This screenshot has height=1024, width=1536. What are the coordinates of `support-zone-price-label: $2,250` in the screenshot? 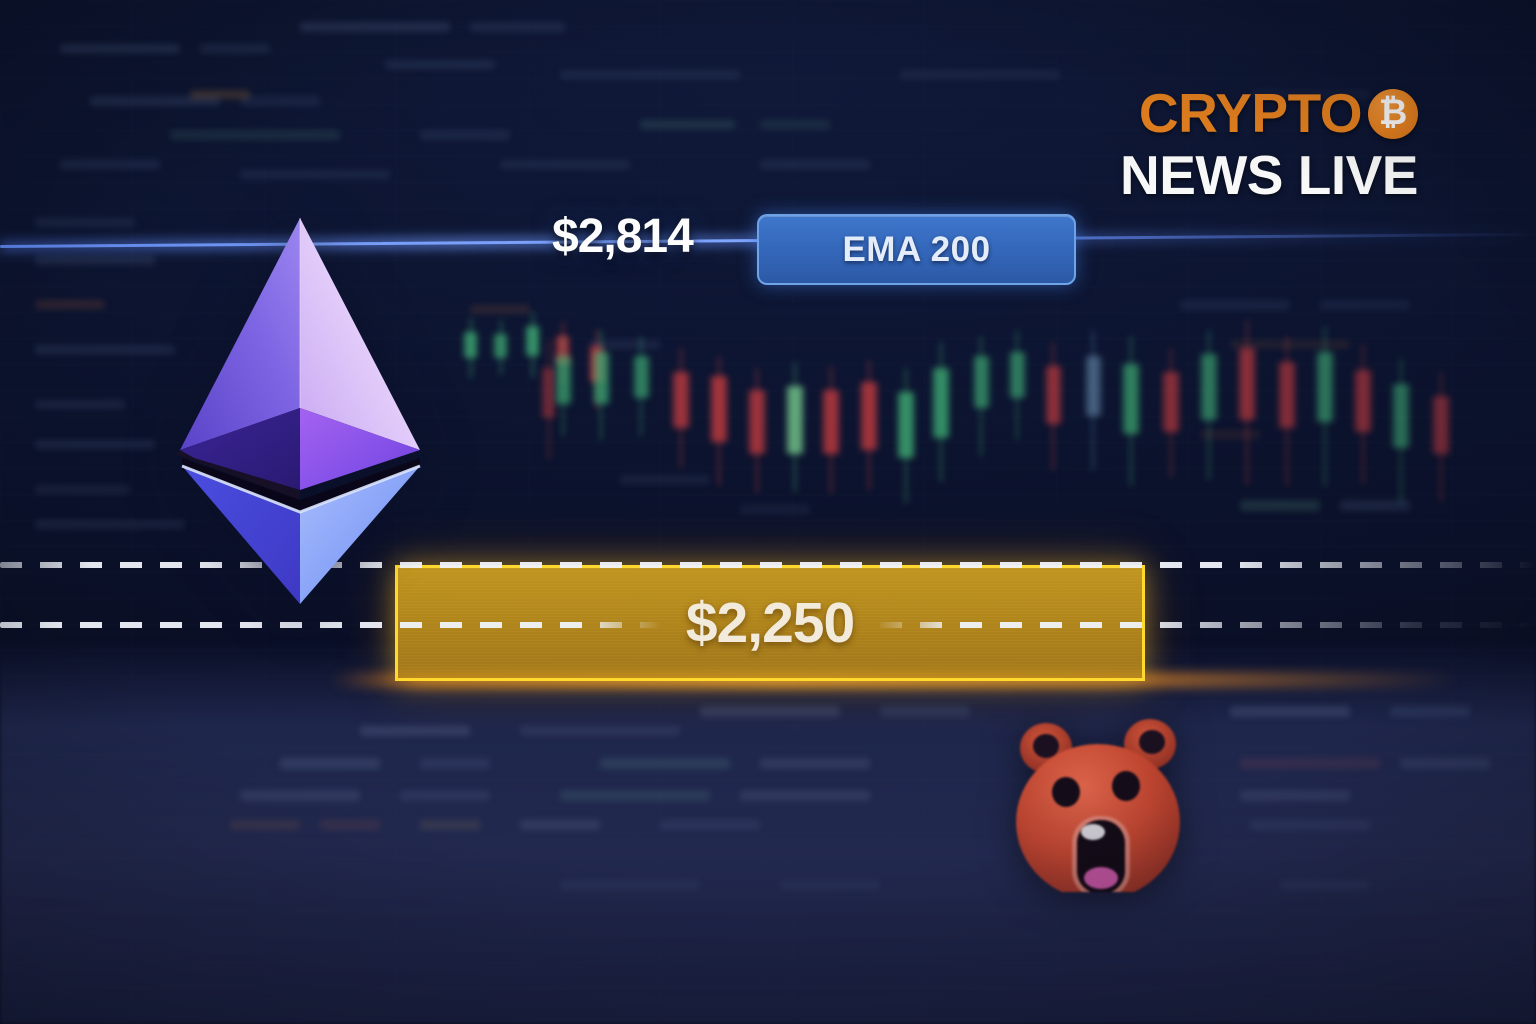 It's located at (770, 623).